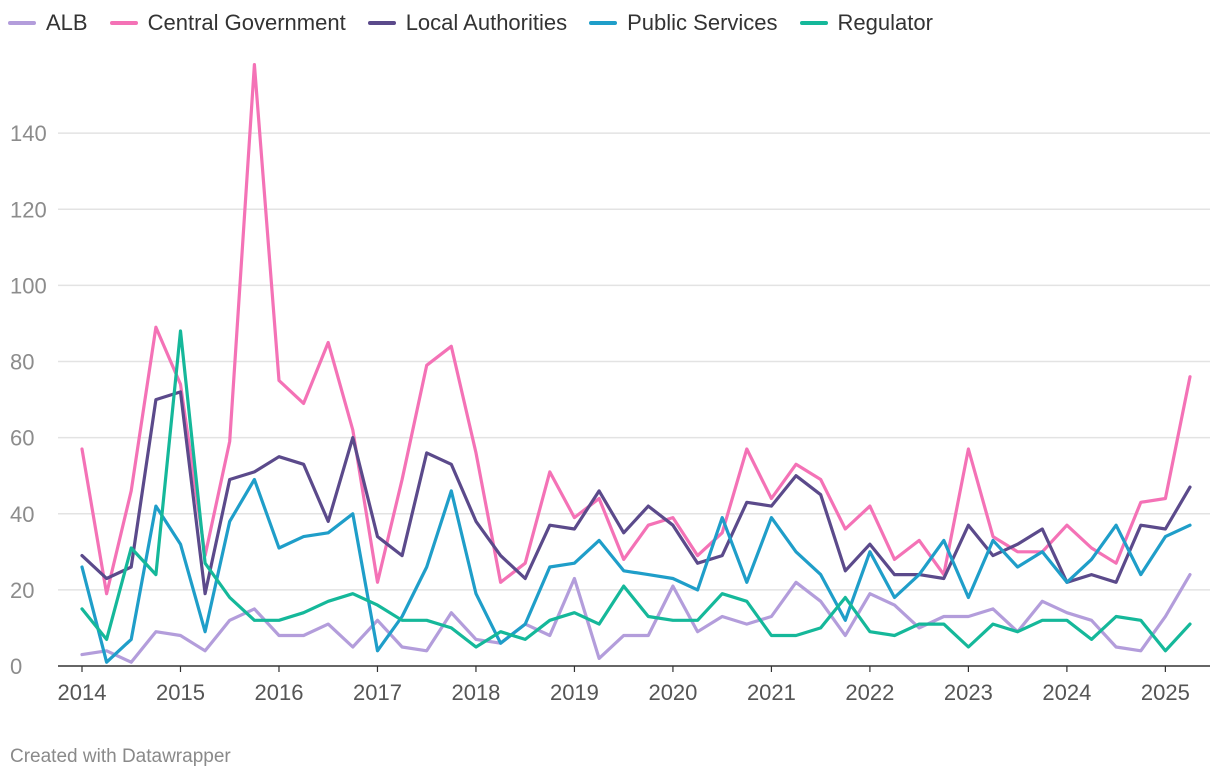  Describe the element at coordinates (381, 23) in the screenshot. I see `legend-swatch-local-authorities` at that location.